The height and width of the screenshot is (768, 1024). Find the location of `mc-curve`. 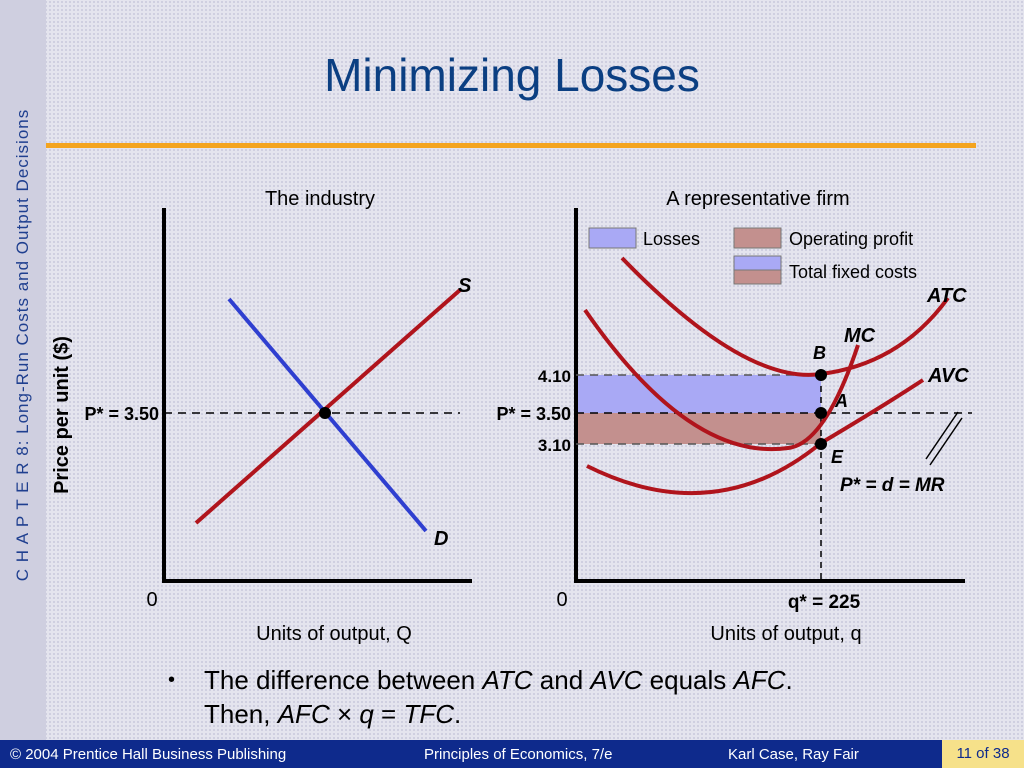

mc-curve is located at coordinates (721, 380).